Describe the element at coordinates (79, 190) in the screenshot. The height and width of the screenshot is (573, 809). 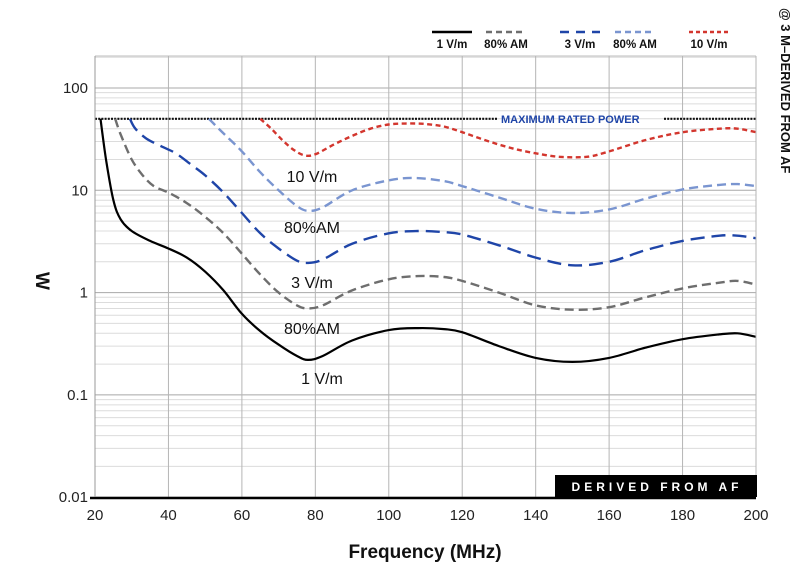
I see `y-tick-label: 10` at that location.